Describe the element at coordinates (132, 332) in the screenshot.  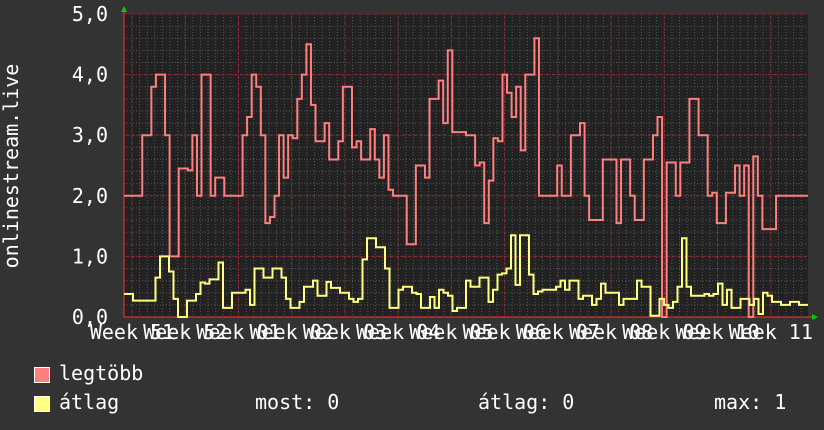
I see `x-tick-label: Week 51` at that location.